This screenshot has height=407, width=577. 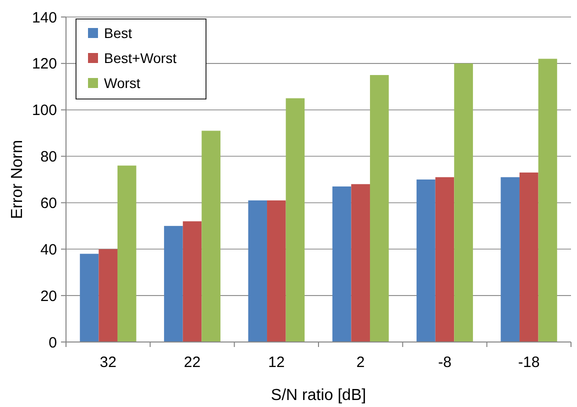 I want to click on x-axis-title: S/N ratio [dB], so click(x=318, y=395).